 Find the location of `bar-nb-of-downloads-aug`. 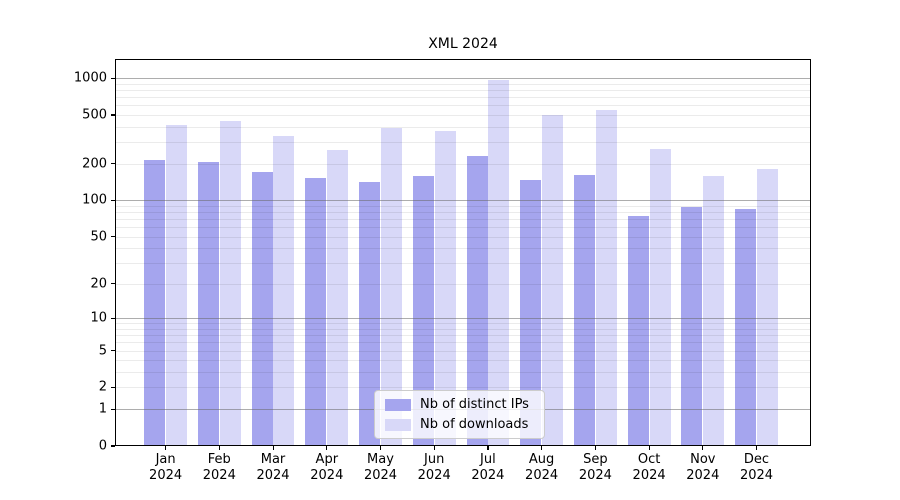

bar-nb-of-downloads-aug is located at coordinates (552, 279).